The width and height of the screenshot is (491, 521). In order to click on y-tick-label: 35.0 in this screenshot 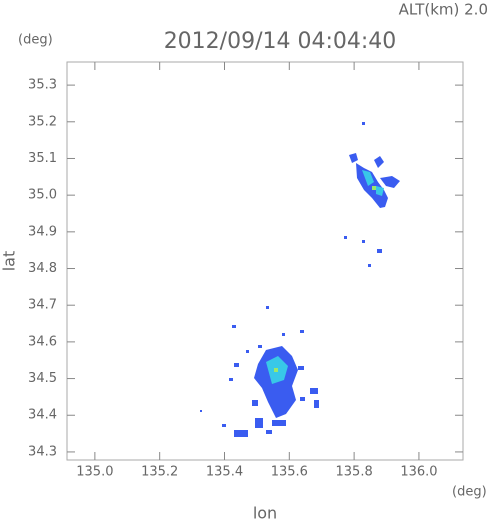, I will do `click(42, 195)`.